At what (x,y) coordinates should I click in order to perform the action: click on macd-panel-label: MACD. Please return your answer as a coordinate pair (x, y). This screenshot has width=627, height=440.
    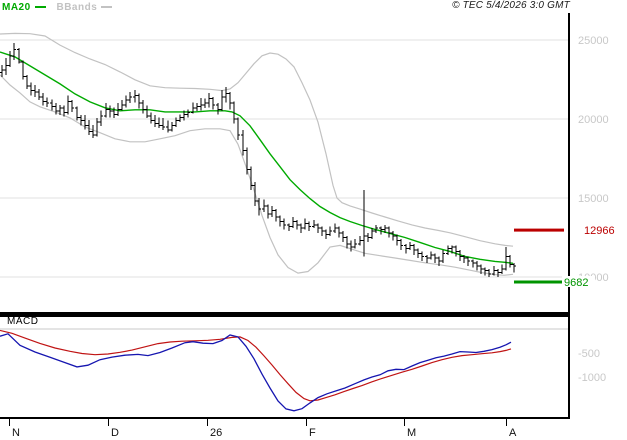
    Looking at the image, I should click on (23, 321).